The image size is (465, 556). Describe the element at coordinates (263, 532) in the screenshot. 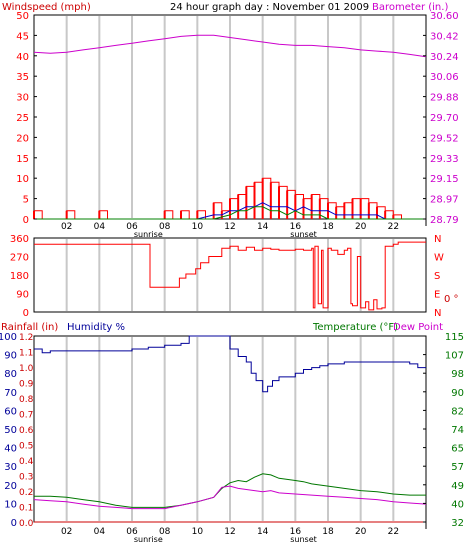

I see `humidity-x-tick-label: 14` at that location.